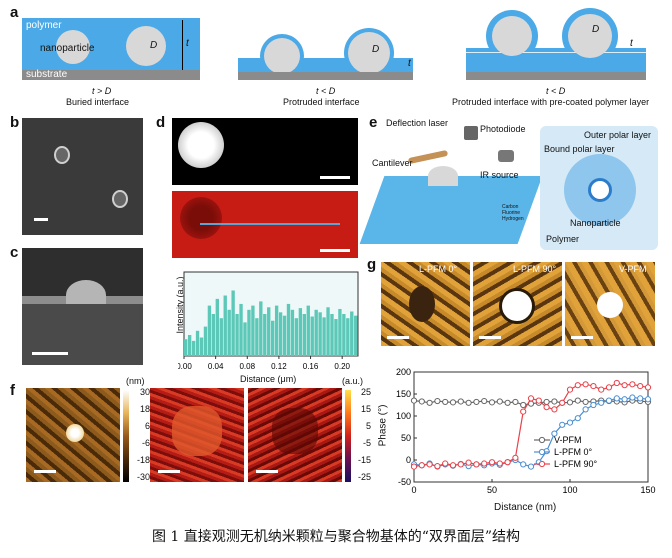 This screenshot has width=672, height=558. What do you see at coordinates (513, 213) in the screenshot?
I see `atom-legend: Carbon Fluorine Hydrogen` at bounding box center [513, 213].